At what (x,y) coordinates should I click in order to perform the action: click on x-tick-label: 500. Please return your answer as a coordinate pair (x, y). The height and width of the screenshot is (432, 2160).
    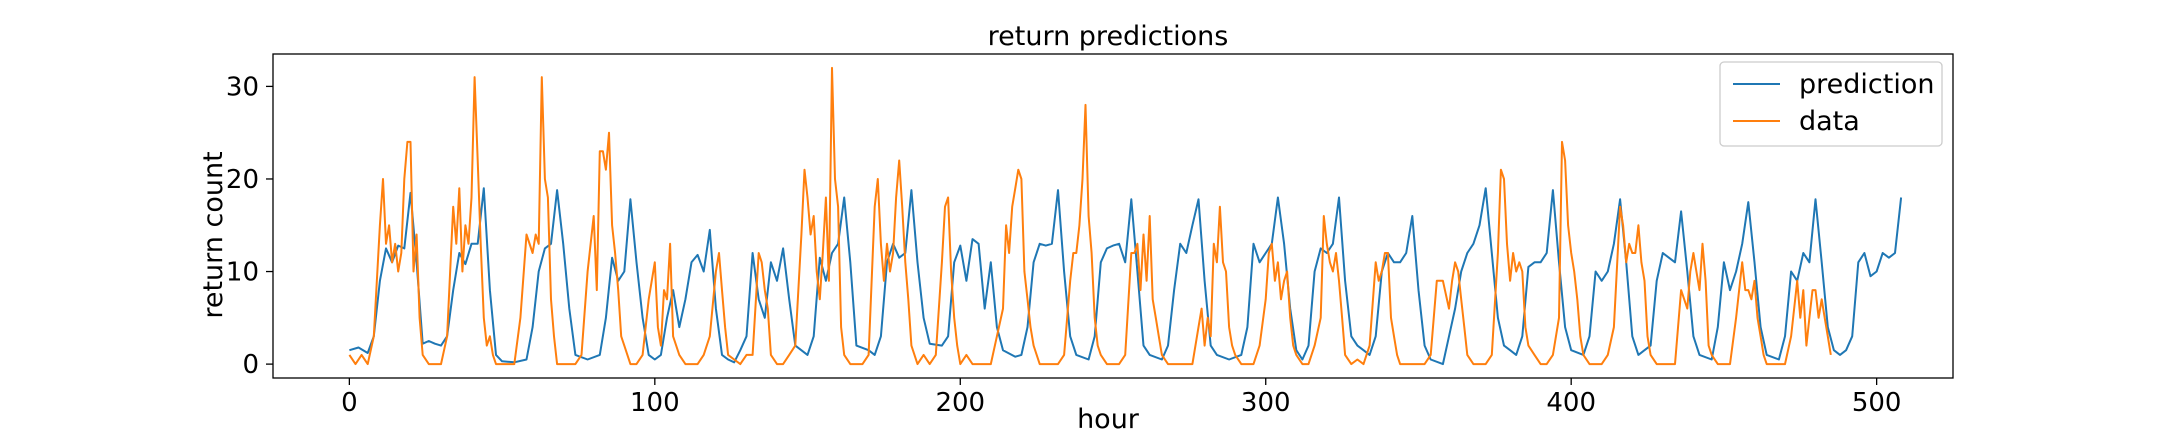
    Looking at the image, I should click on (1877, 403).